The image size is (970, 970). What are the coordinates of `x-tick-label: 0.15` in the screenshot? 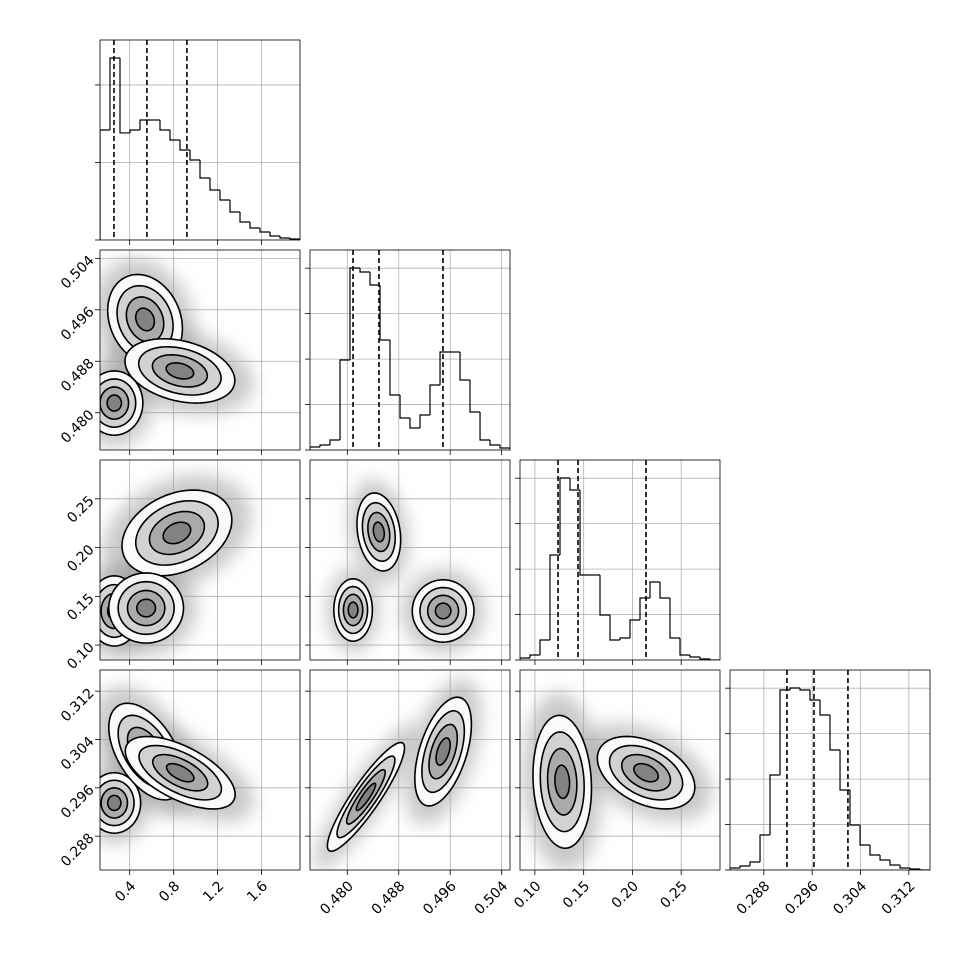 It's located at (576, 894).